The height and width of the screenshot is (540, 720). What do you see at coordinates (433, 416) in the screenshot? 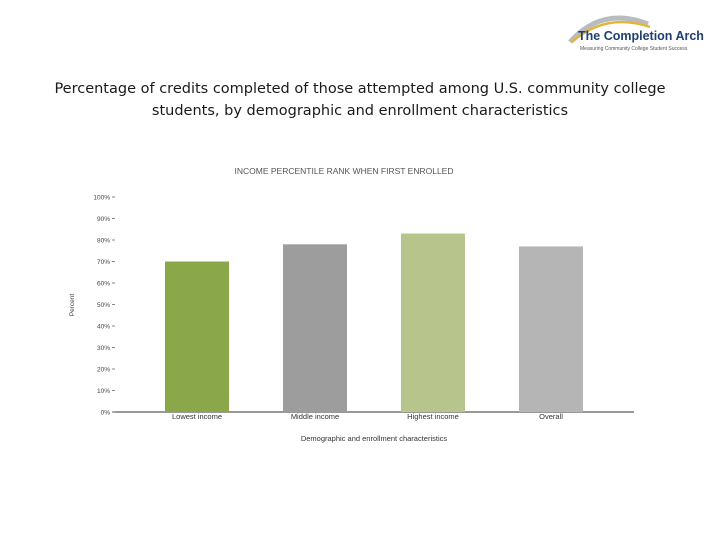
I see `x-tick-label: Highest income` at bounding box center [433, 416].